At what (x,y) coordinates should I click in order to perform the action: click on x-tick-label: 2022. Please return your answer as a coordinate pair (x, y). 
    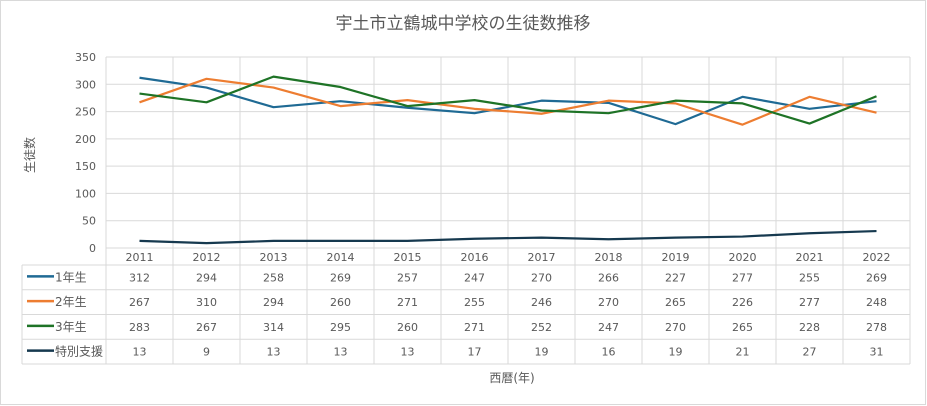
    Looking at the image, I should click on (877, 257).